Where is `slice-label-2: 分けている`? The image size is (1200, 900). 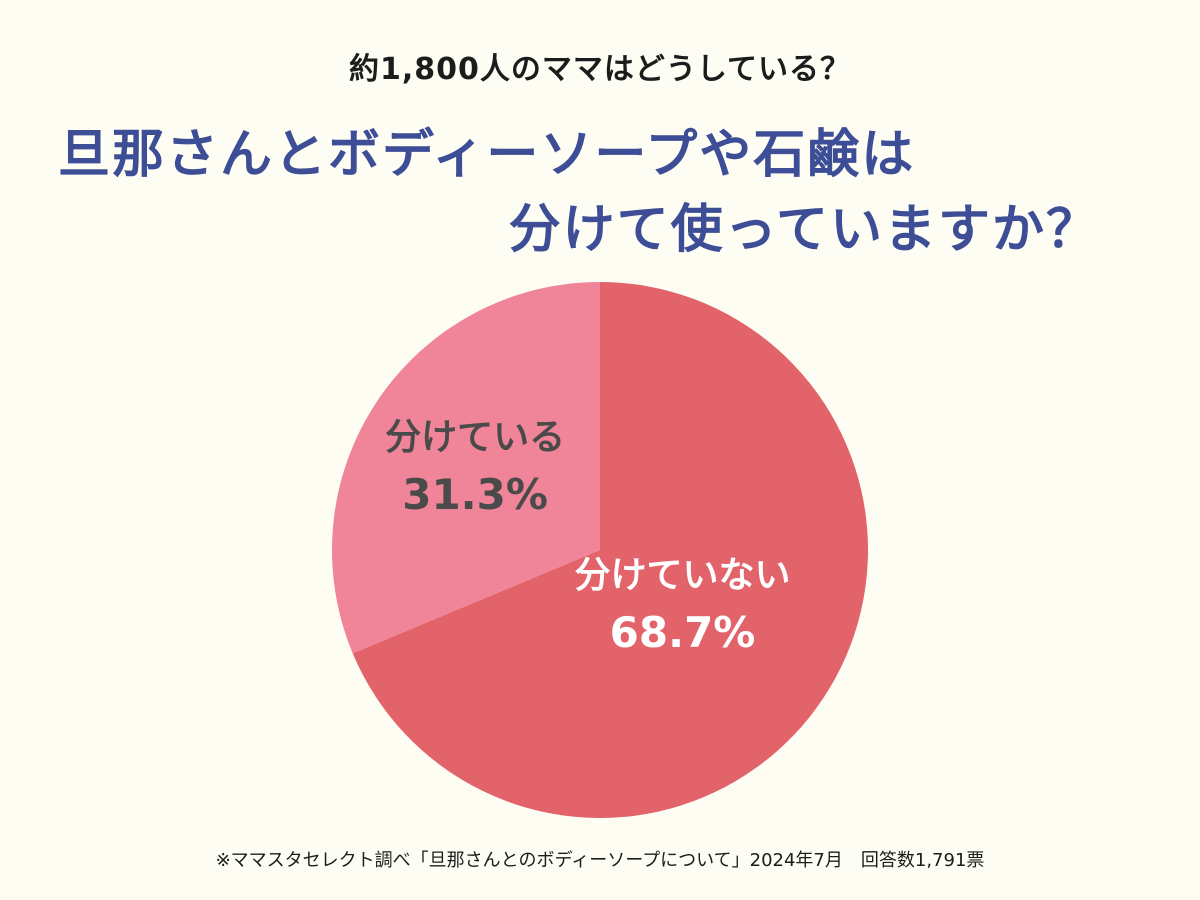
slice-label-2: 分けている is located at coordinates (475, 437).